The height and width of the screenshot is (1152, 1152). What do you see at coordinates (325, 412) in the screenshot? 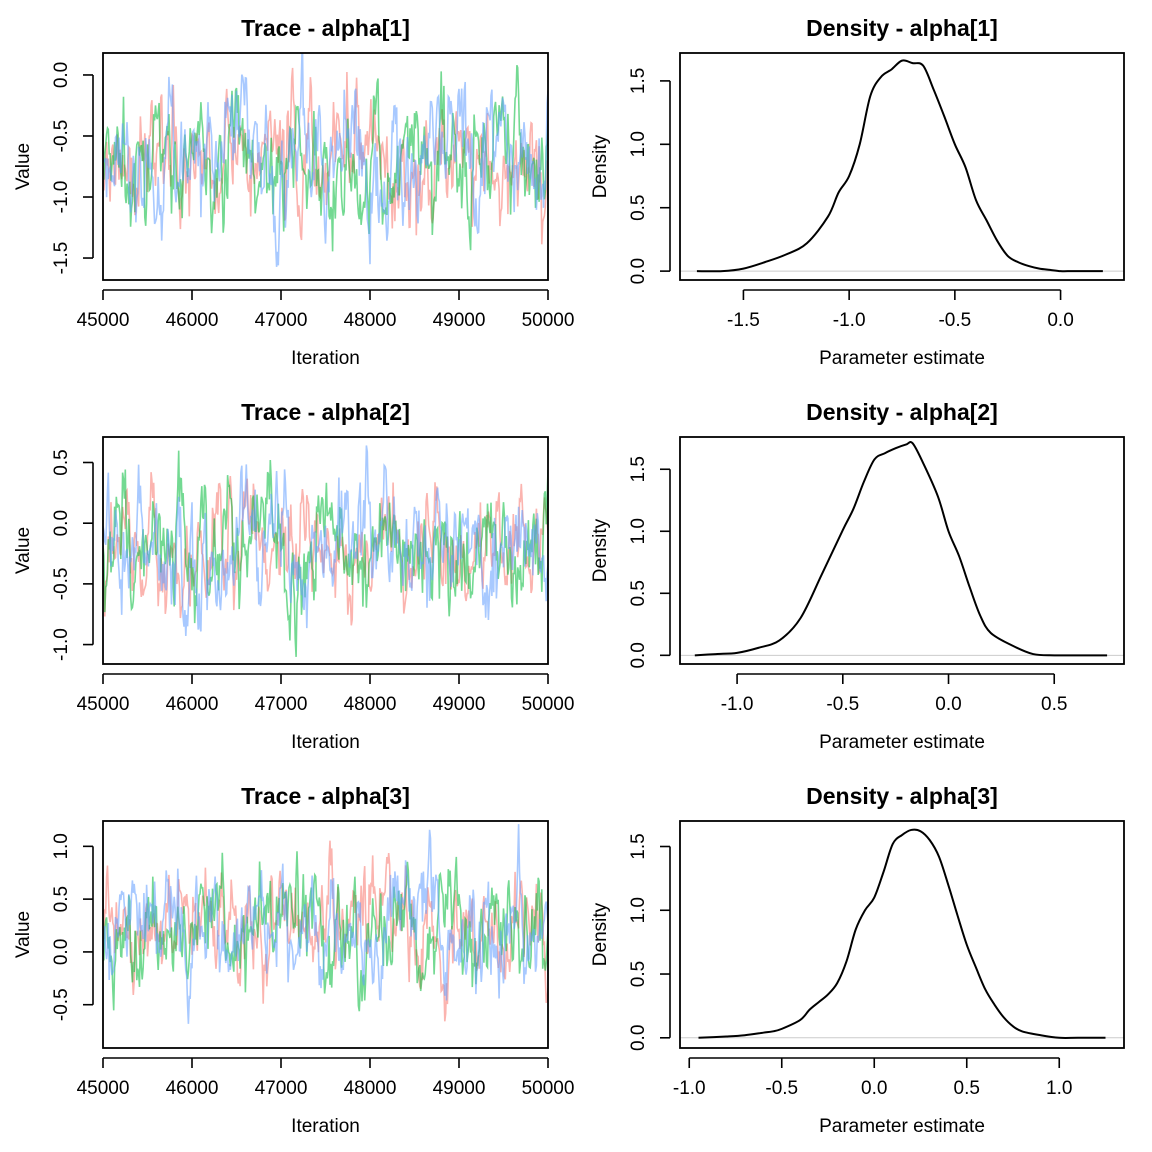
I see `panel-title: Trace - alpha[2]` at bounding box center [325, 412].